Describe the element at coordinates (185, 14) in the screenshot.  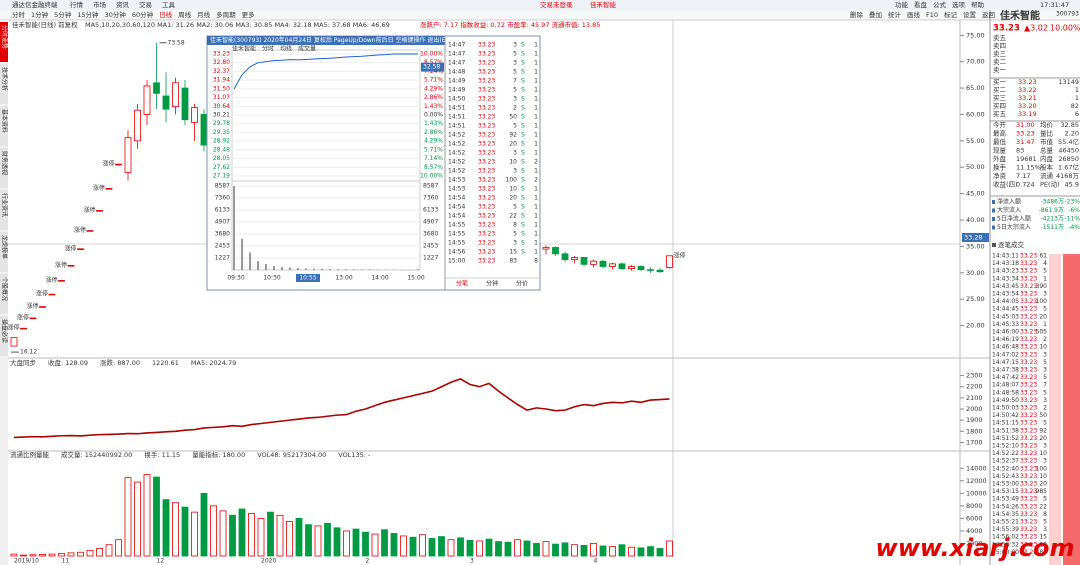
I see `period-tab: 周线` at that location.